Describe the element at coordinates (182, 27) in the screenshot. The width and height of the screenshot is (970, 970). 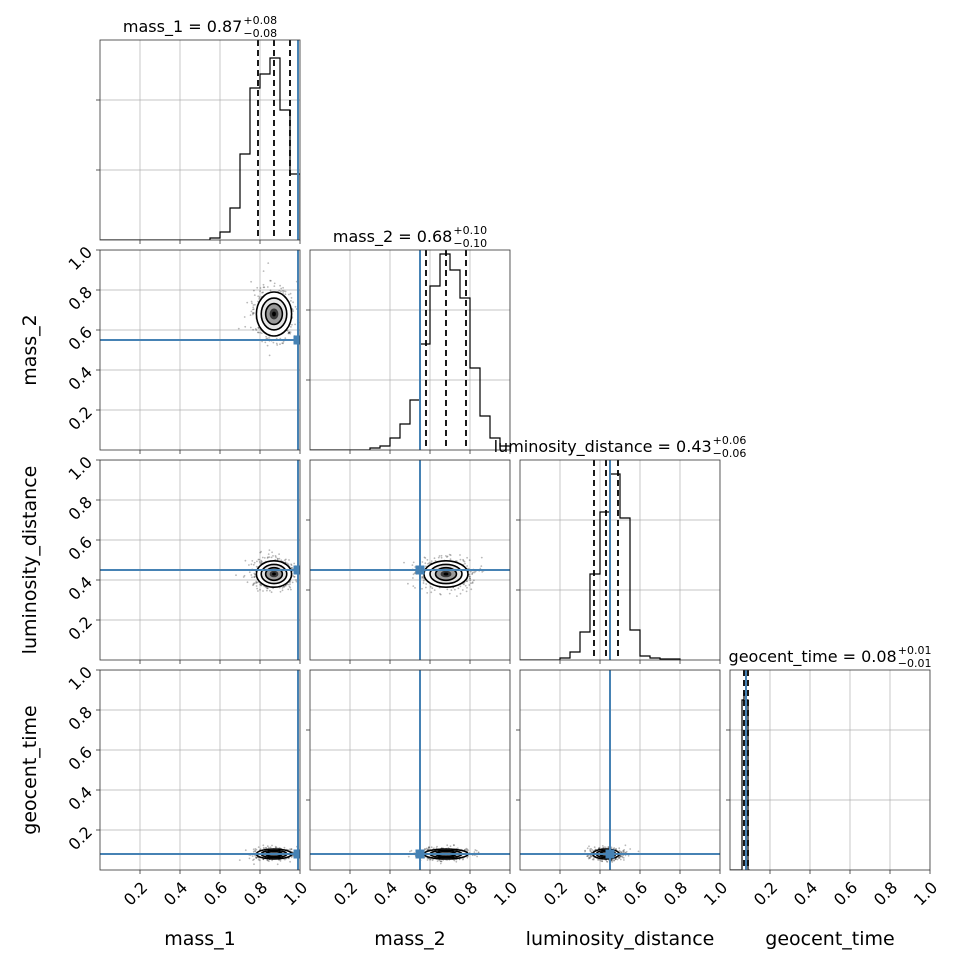
I see `title-main: mass_1 = 0.87` at that location.